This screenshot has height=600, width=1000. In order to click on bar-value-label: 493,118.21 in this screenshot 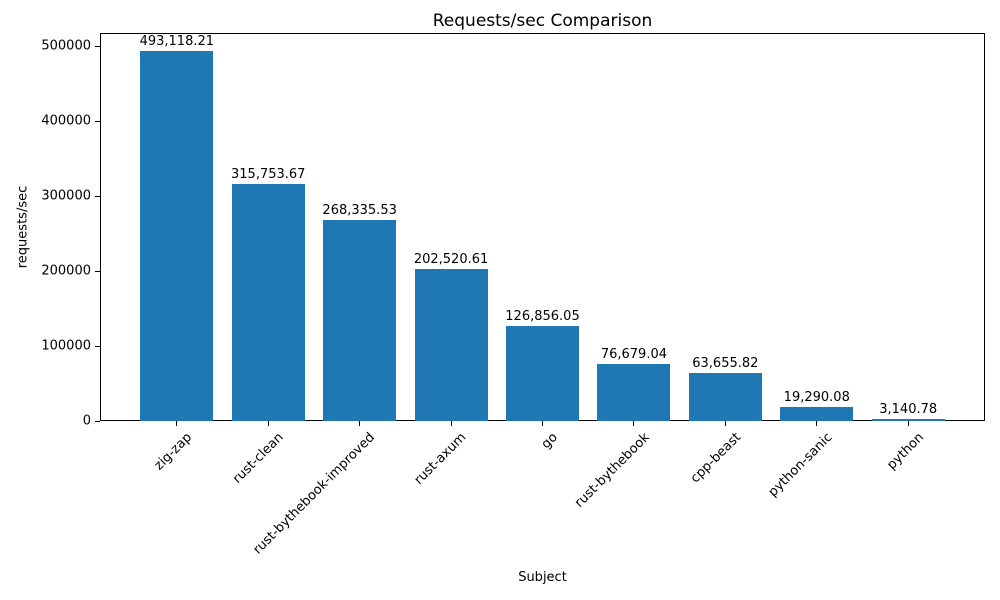, I will do `click(177, 42)`.